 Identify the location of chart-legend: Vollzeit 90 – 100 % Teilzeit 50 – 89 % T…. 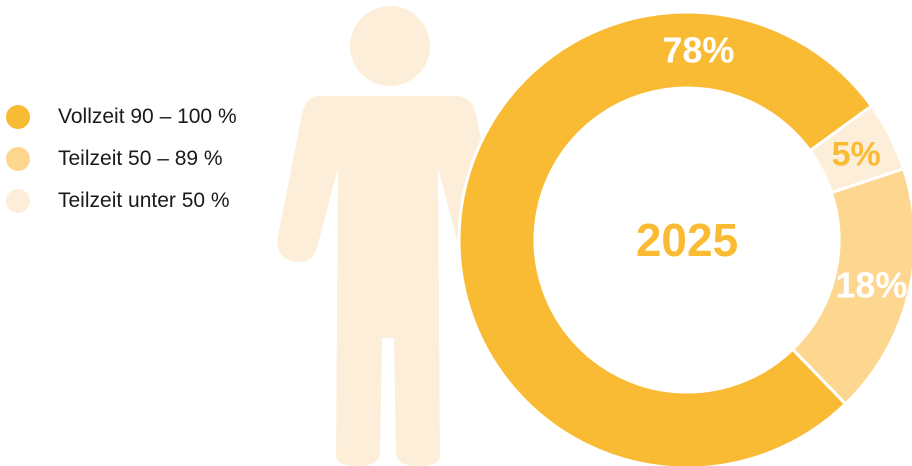
(121, 159).